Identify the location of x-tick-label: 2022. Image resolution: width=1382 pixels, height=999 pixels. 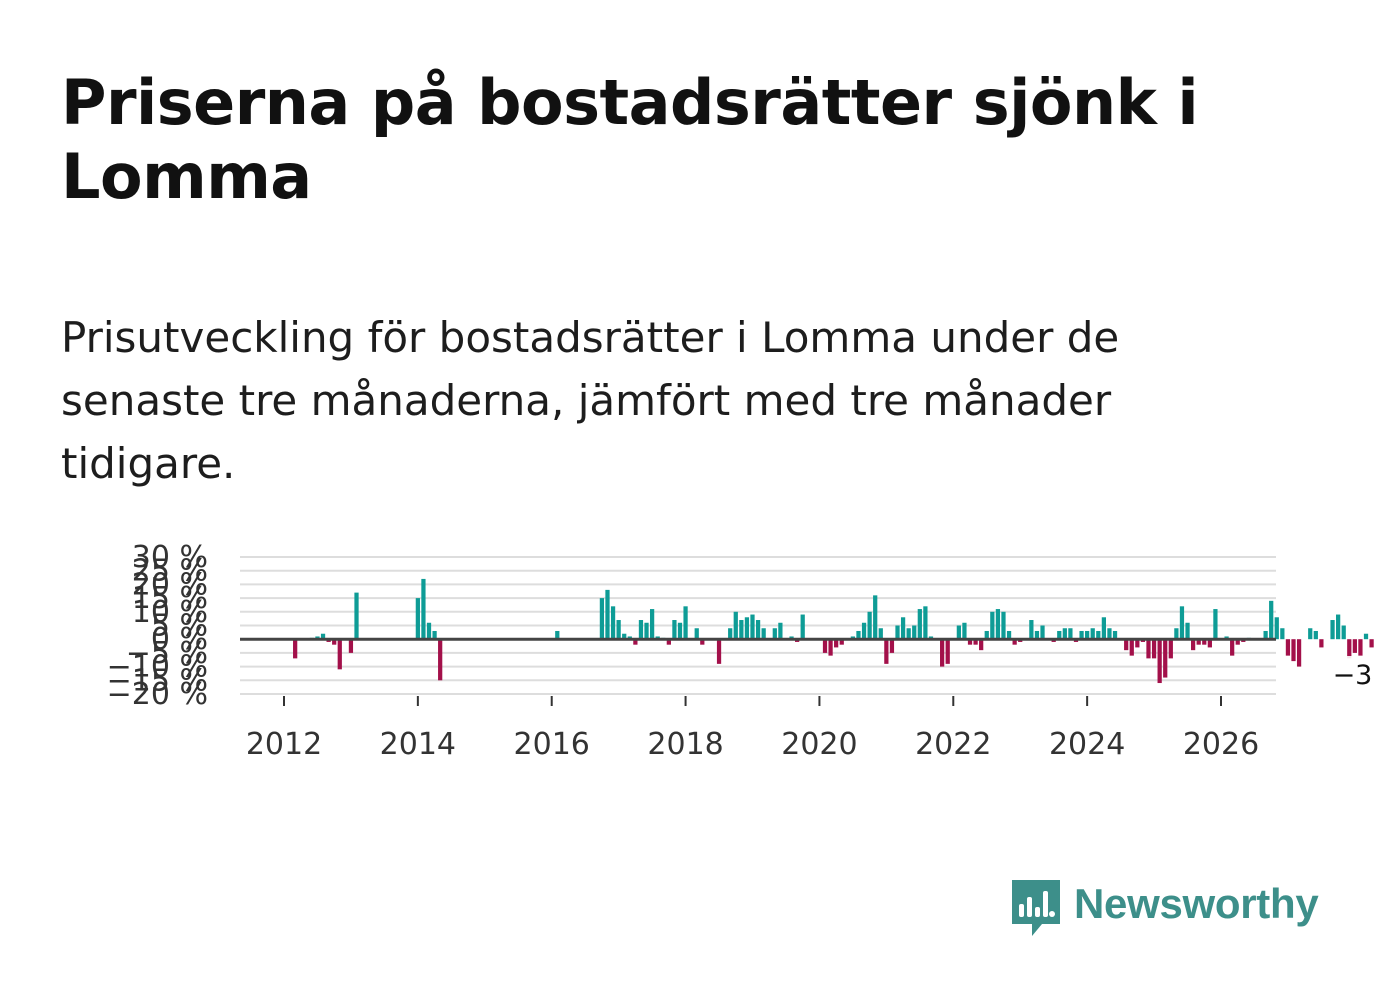
(953, 744).